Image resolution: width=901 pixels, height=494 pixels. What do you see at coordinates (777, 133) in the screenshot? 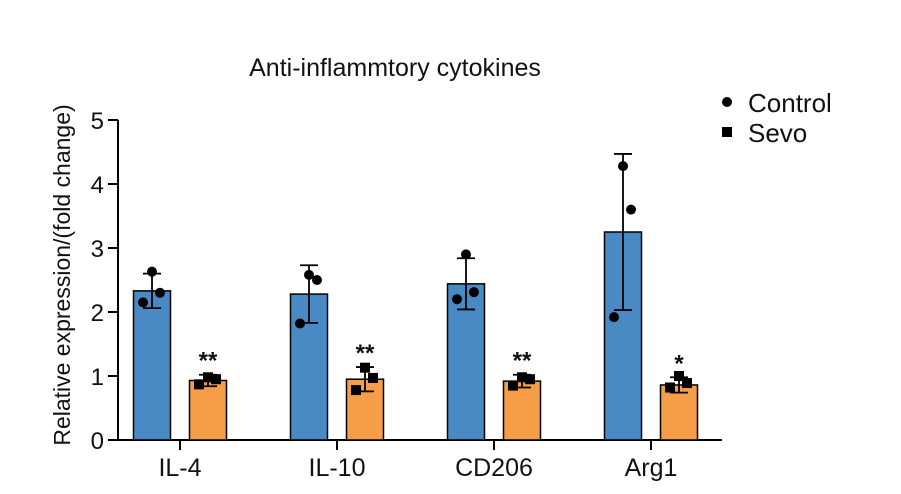
I see `legend-sevo-label: Sevo` at bounding box center [777, 133].